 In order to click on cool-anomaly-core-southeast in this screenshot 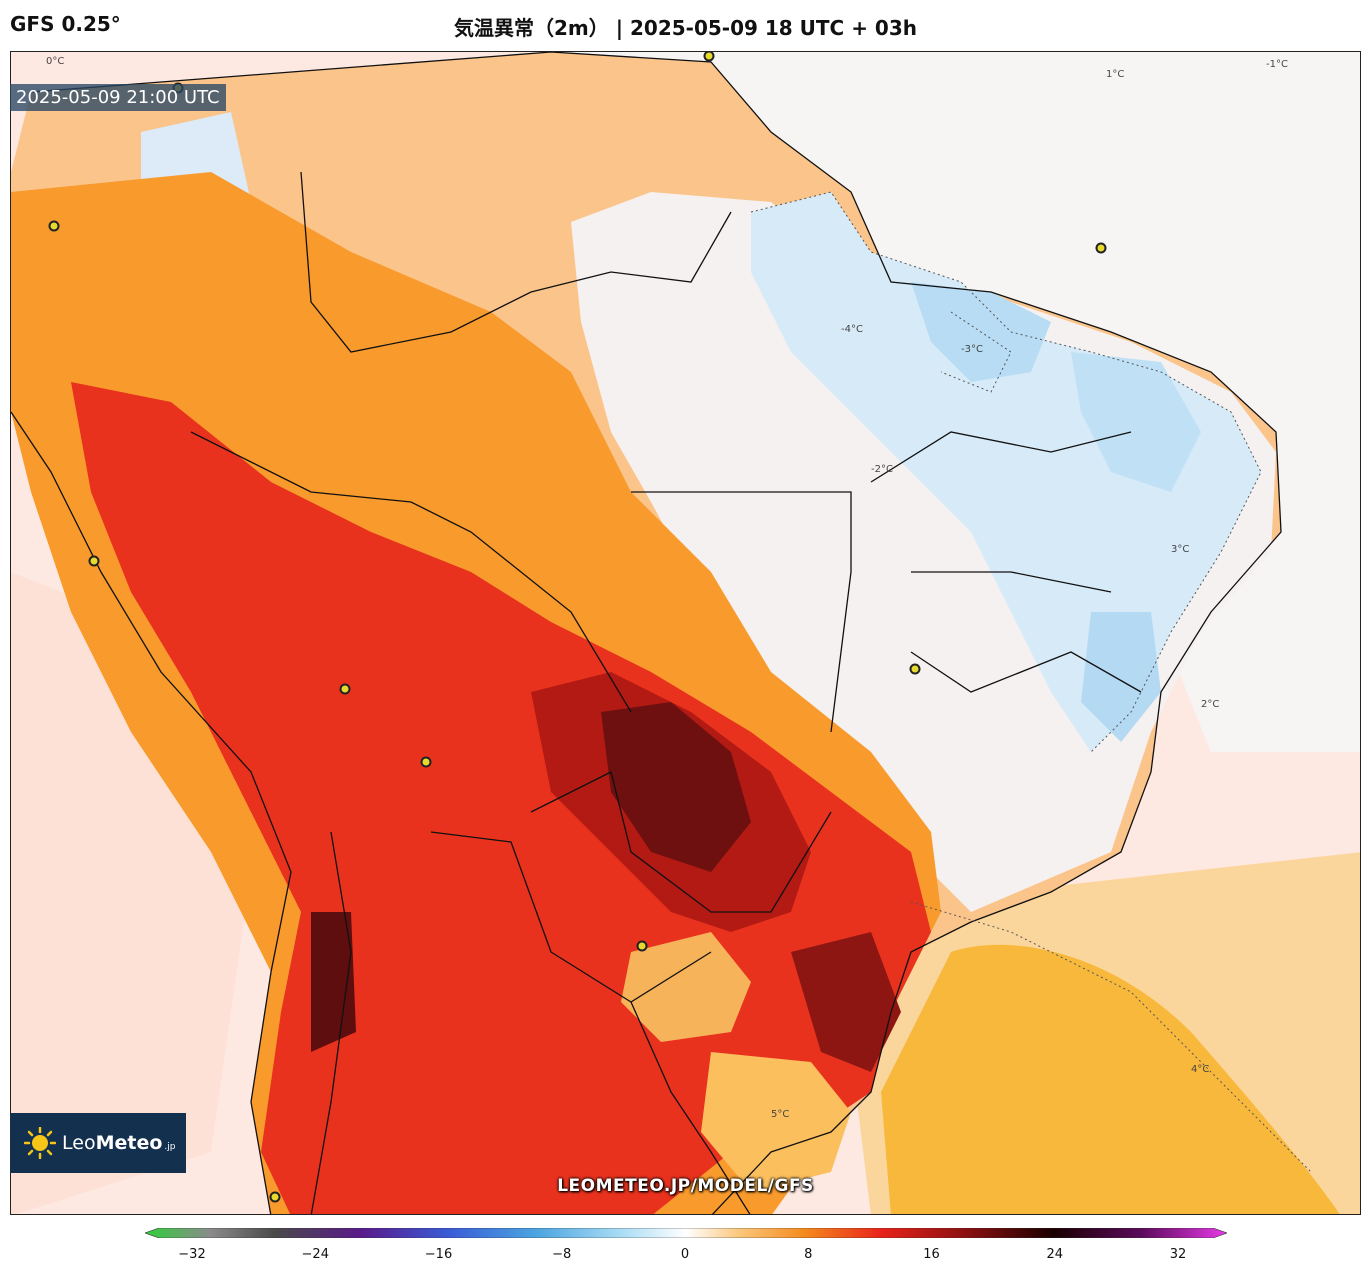, I will do `click(1121, 677)`.